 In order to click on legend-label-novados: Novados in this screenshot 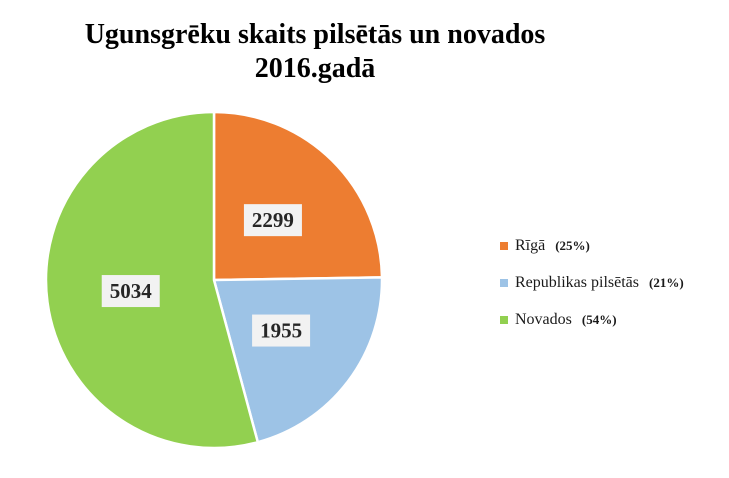, I will do `click(543, 319)`.